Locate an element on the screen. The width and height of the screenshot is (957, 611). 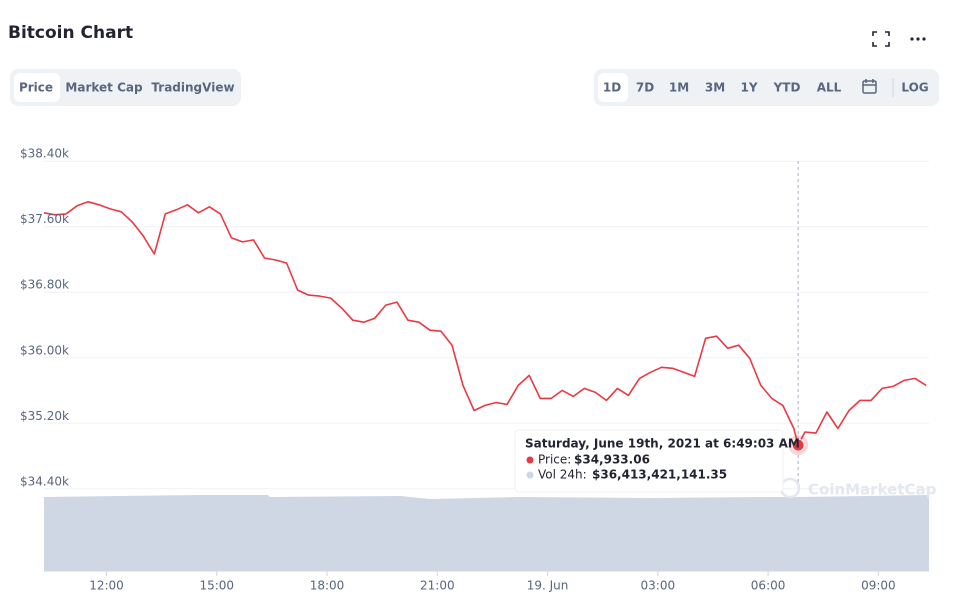
tooltip-box is located at coordinates (649, 461).